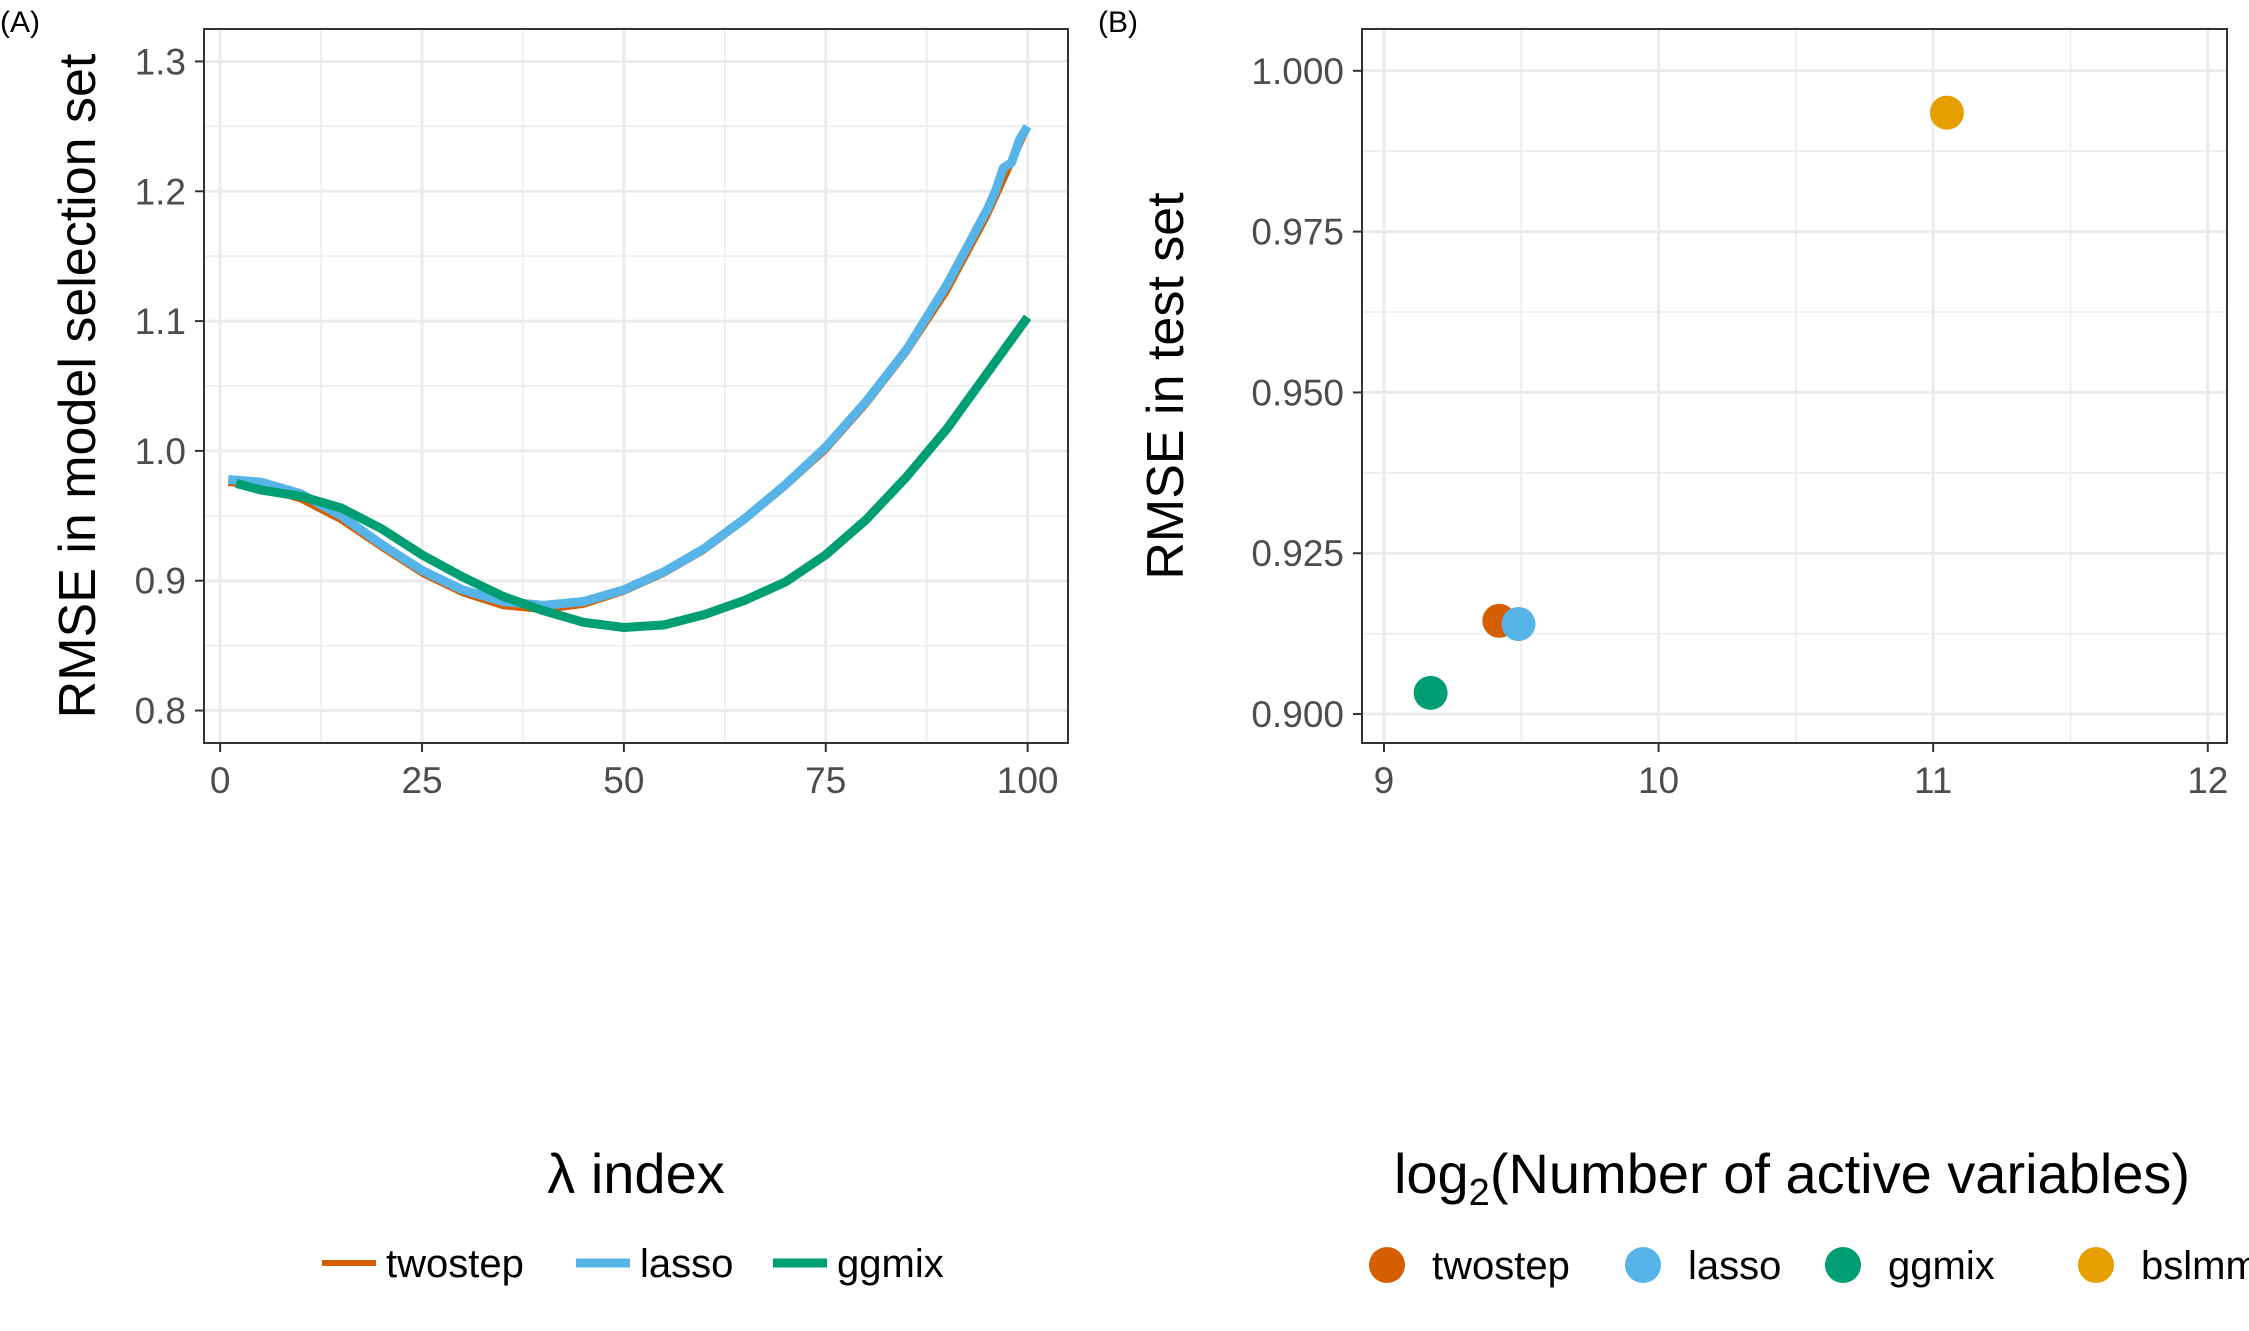  Describe the element at coordinates (1387, 1265) in the screenshot. I see `legend-key-twostep` at that location.